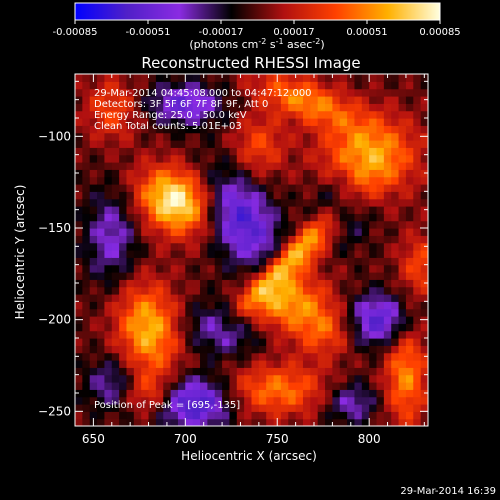 This screenshot has height=500, width=500. What do you see at coordinates (168, 126) in the screenshot?
I see `info-line: Clean Total counts: 5.01E+03` at bounding box center [168, 126].